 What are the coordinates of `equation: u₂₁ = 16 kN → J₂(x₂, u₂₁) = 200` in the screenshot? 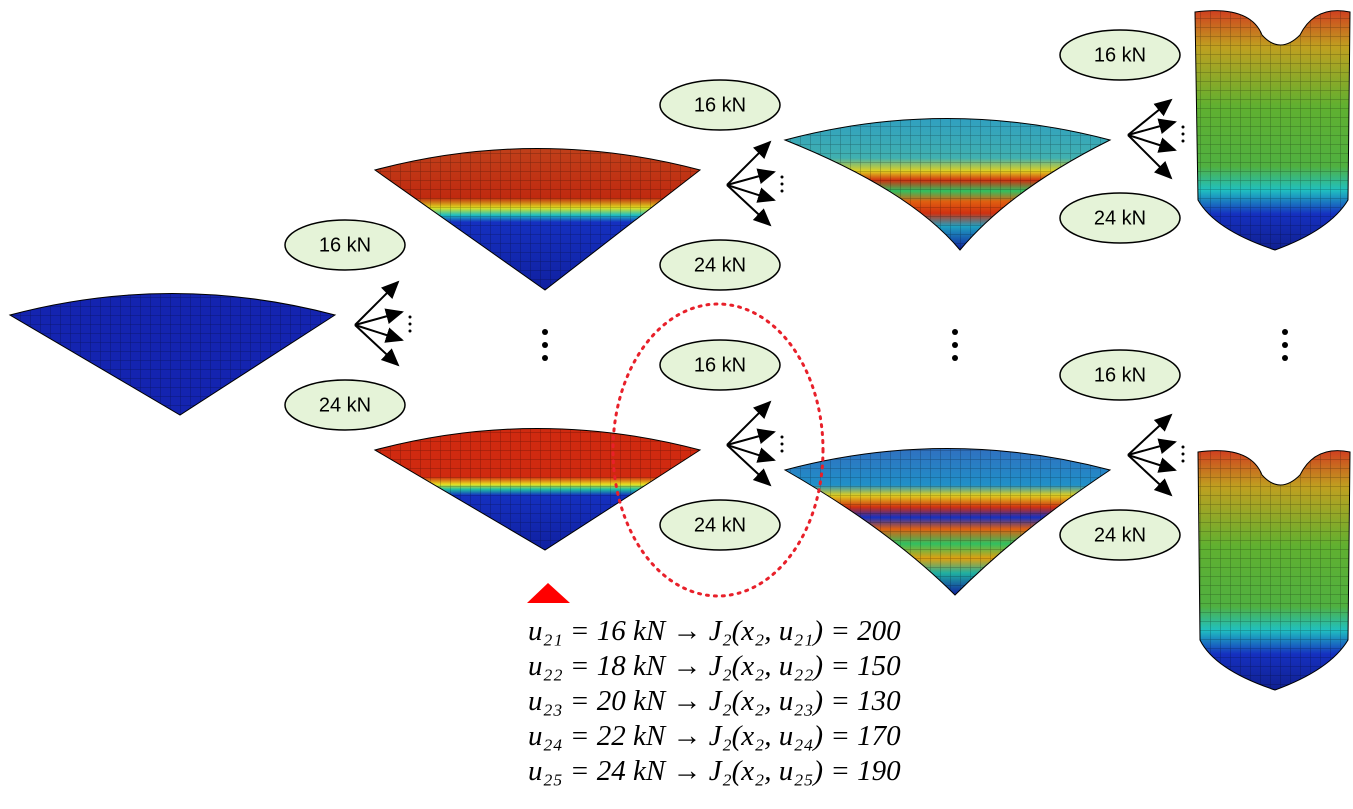 It's located at (714, 631).